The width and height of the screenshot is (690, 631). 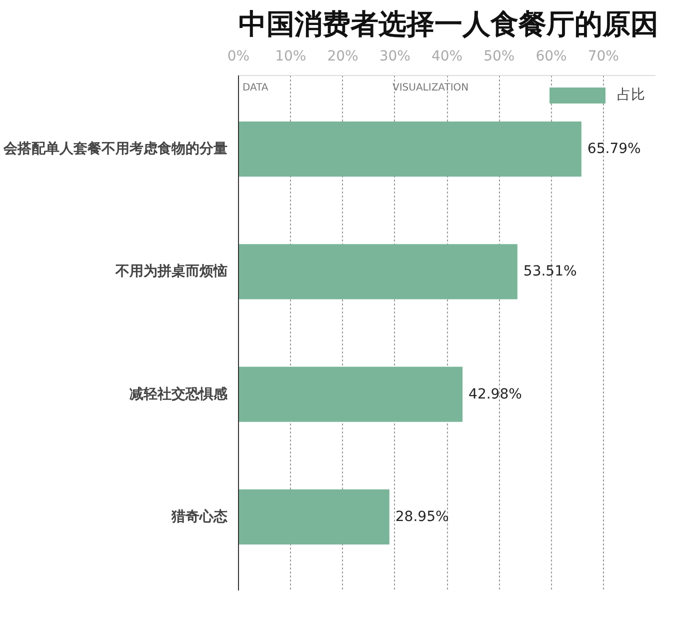 I want to click on y-tick-label: 会搭配单人套餐不用考虑食物的分量, so click(x=115, y=149).